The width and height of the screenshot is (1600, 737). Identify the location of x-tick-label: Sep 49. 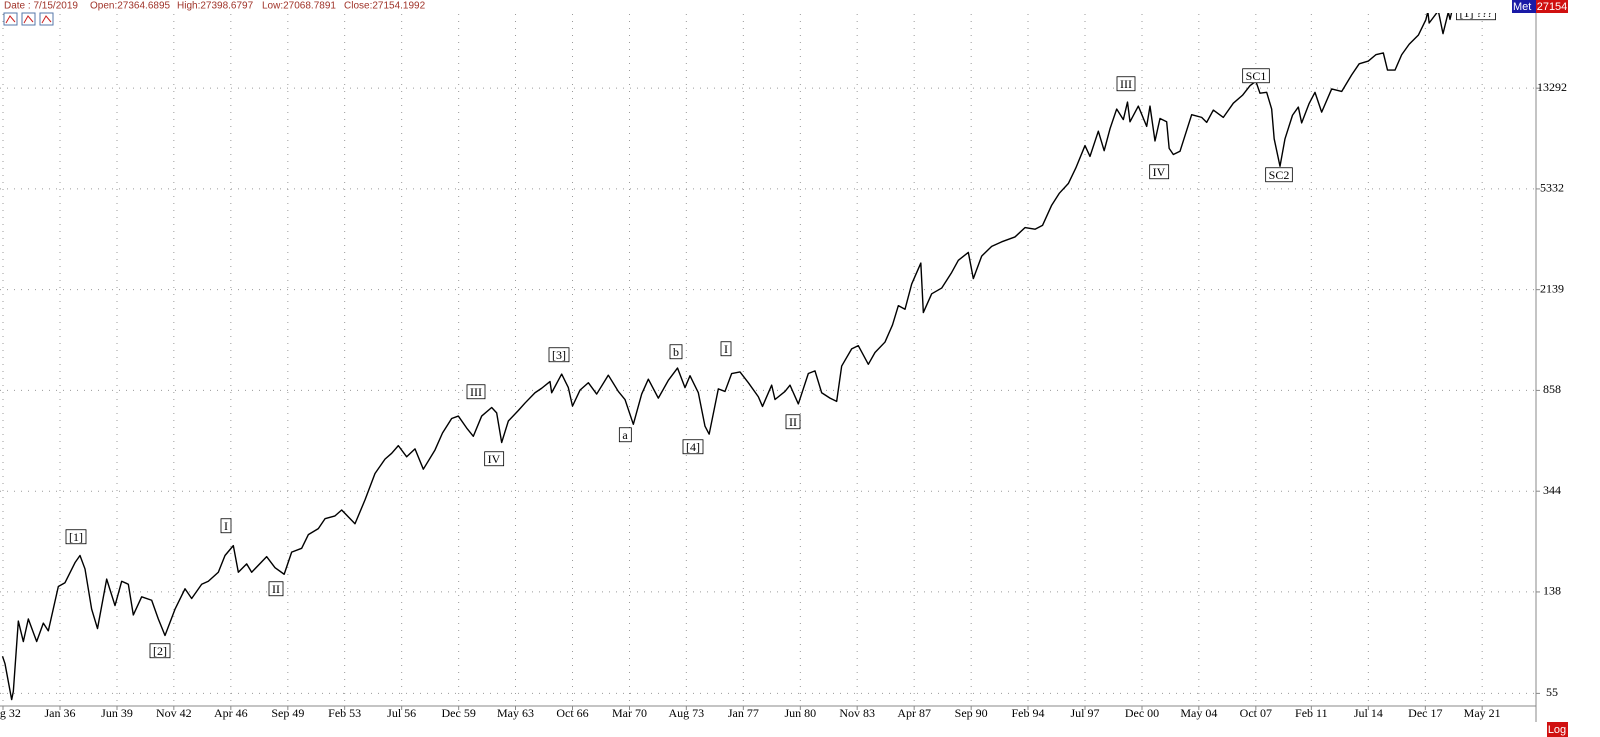
(287, 713).